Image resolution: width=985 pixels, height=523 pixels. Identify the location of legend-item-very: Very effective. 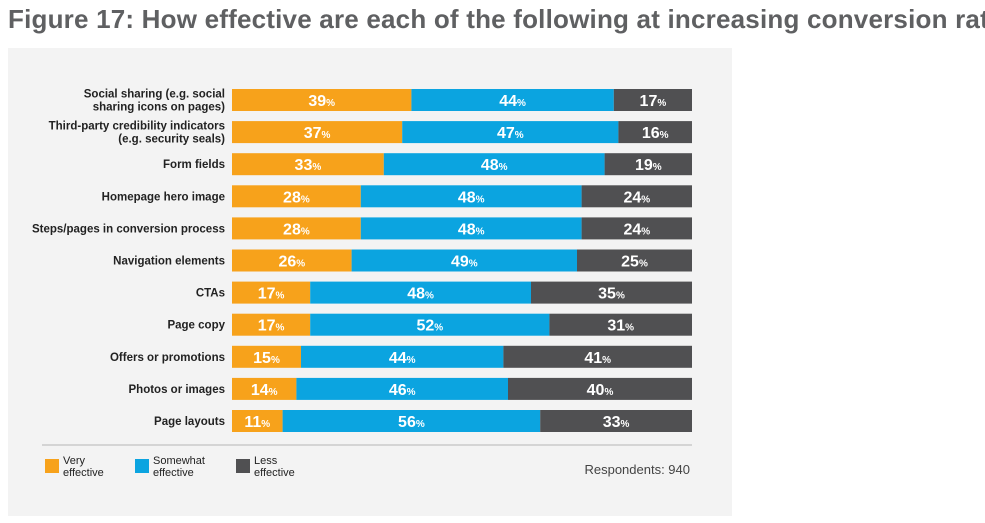
(74, 467).